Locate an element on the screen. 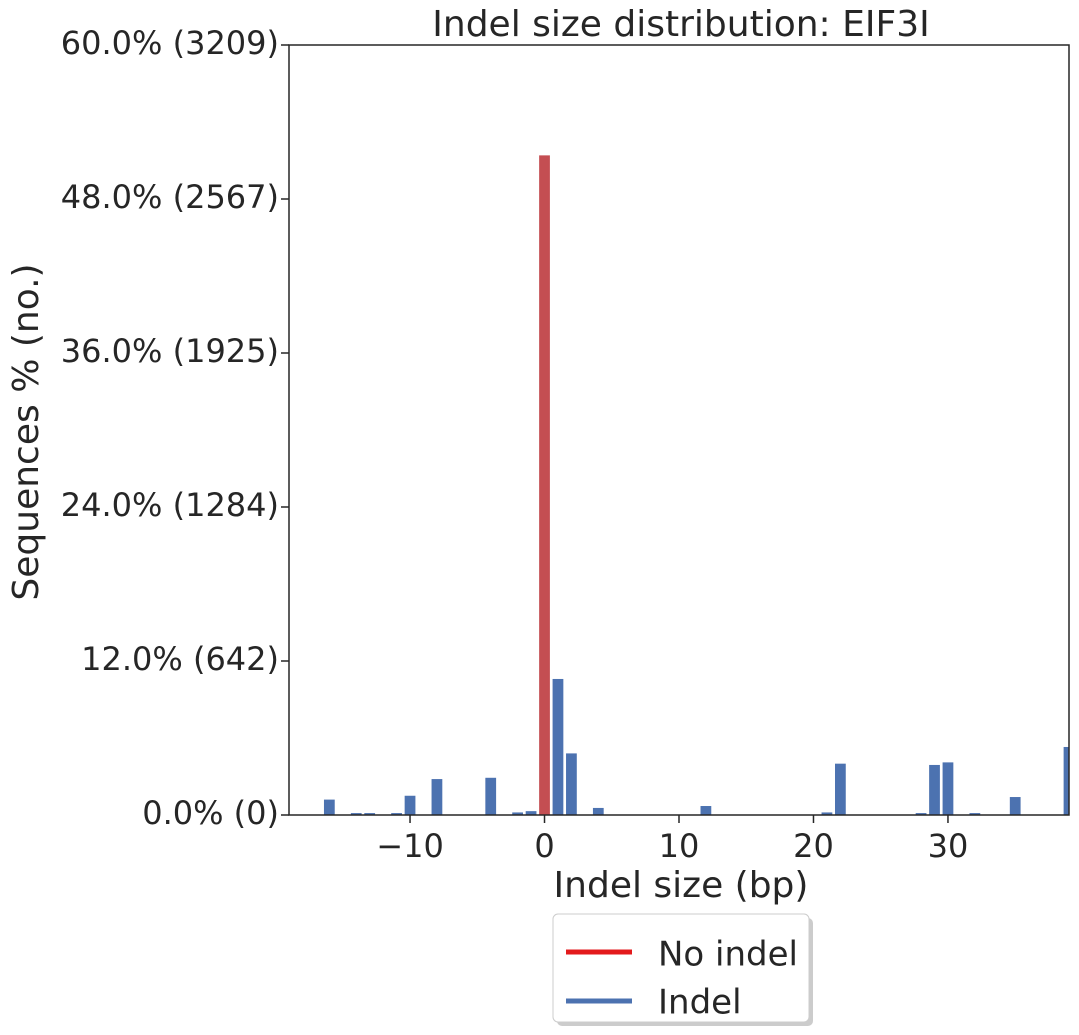 The height and width of the screenshot is (1035, 1079). legend-box is located at coordinates (681, 968).